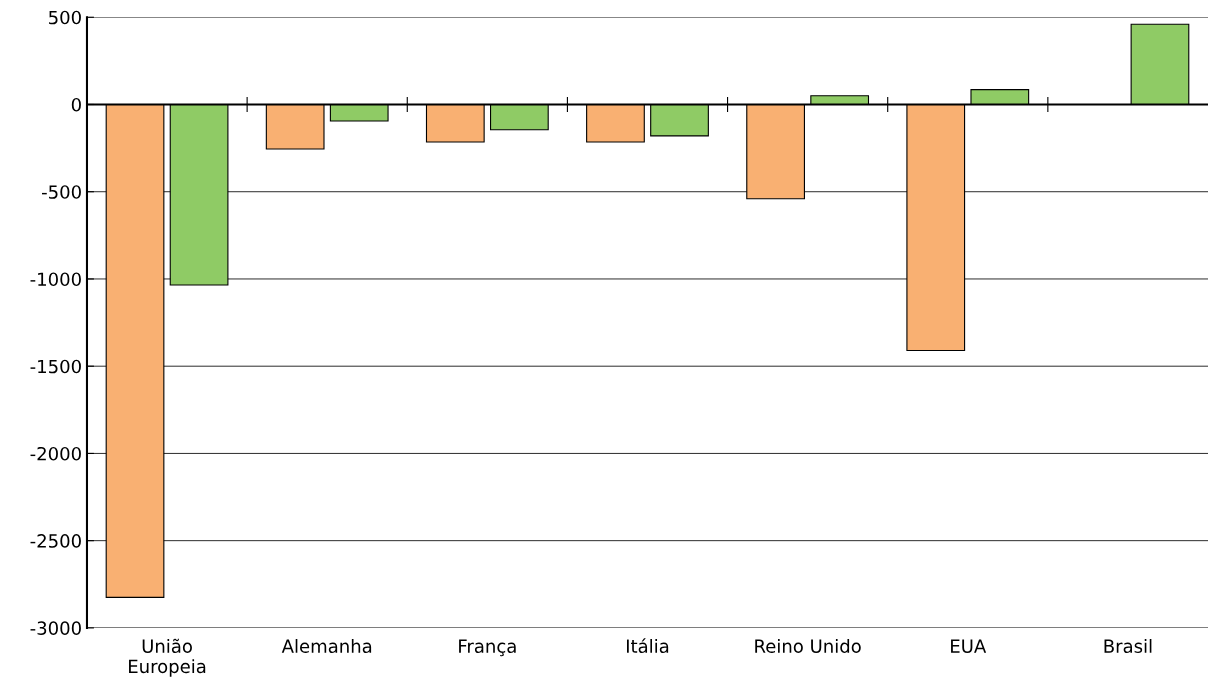 Image resolution: width=1208 pixels, height=690 pixels. I want to click on y-tick-label: 0, so click(76, 104).